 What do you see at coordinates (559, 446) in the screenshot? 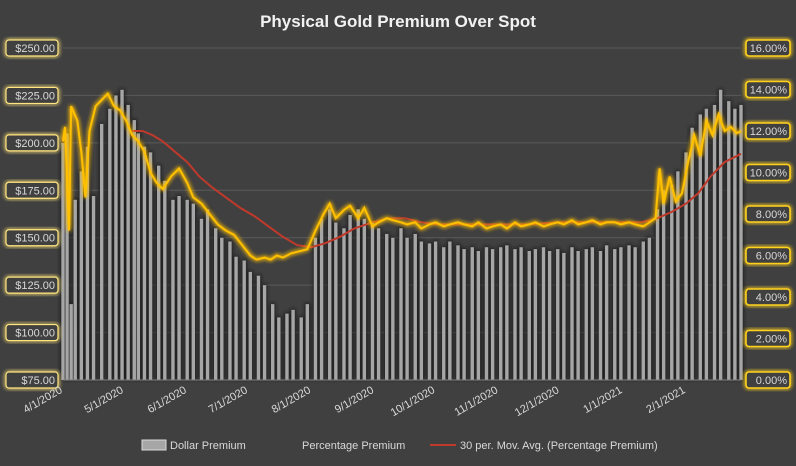
I see `legend-label-moving-average: 30 per. Mov. Avg. (Percentage Premium)` at bounding box center [559, 446].